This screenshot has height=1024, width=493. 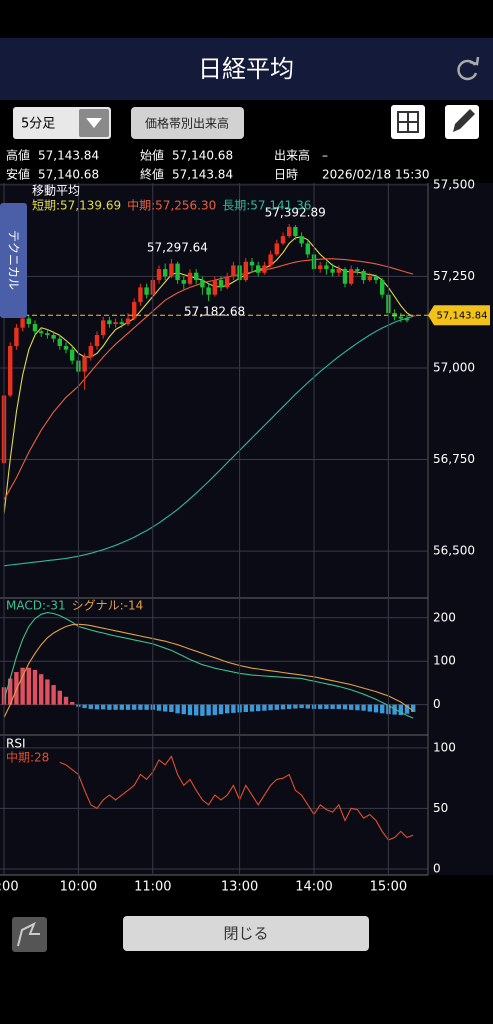 I want to click on refresh-icon, so click(x=468, y=68).